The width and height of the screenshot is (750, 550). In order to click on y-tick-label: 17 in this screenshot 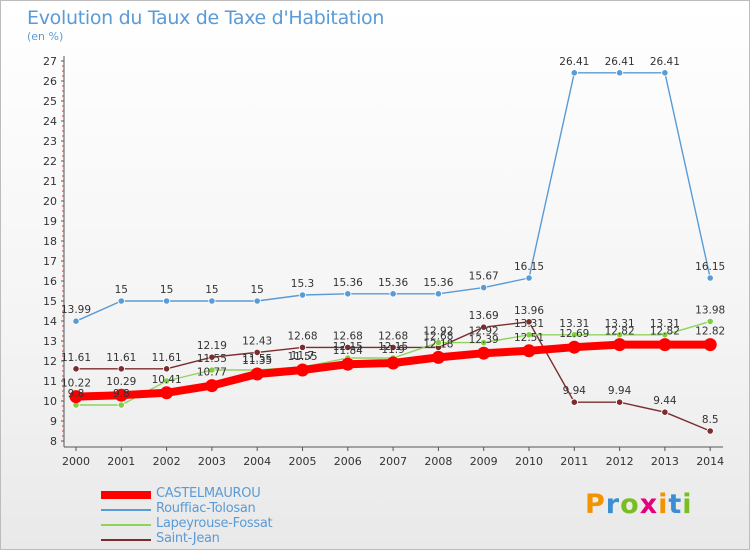, I will do `click(50, 261)`.